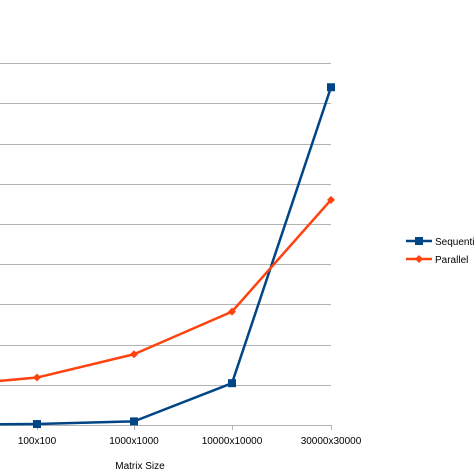  Describe the element at coordinates (440, 251) in the screenshot. I see `legend: Sequential Parallel` at that location.